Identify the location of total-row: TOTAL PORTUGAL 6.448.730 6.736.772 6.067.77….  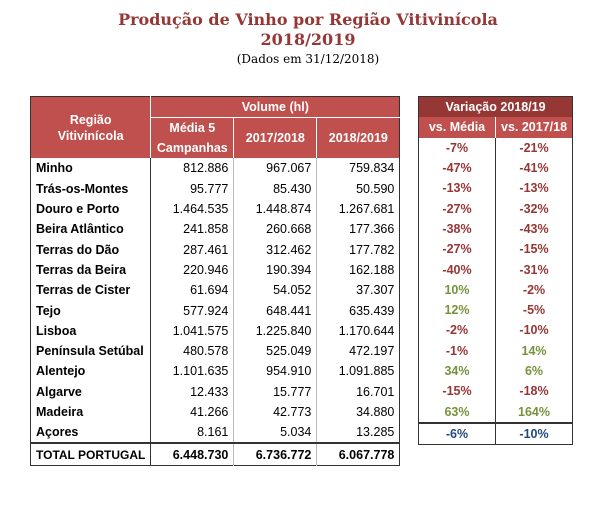
(215, 454).